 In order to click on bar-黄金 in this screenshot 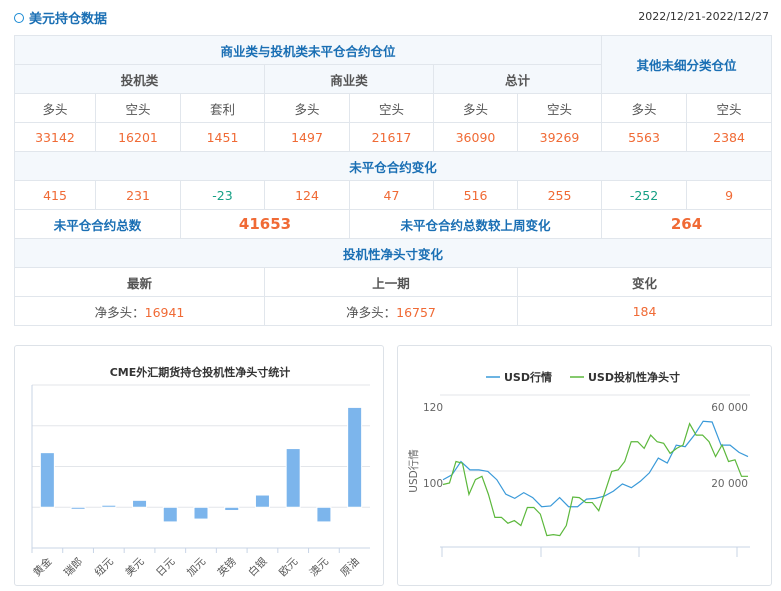, I will do `click(47, 480)`.